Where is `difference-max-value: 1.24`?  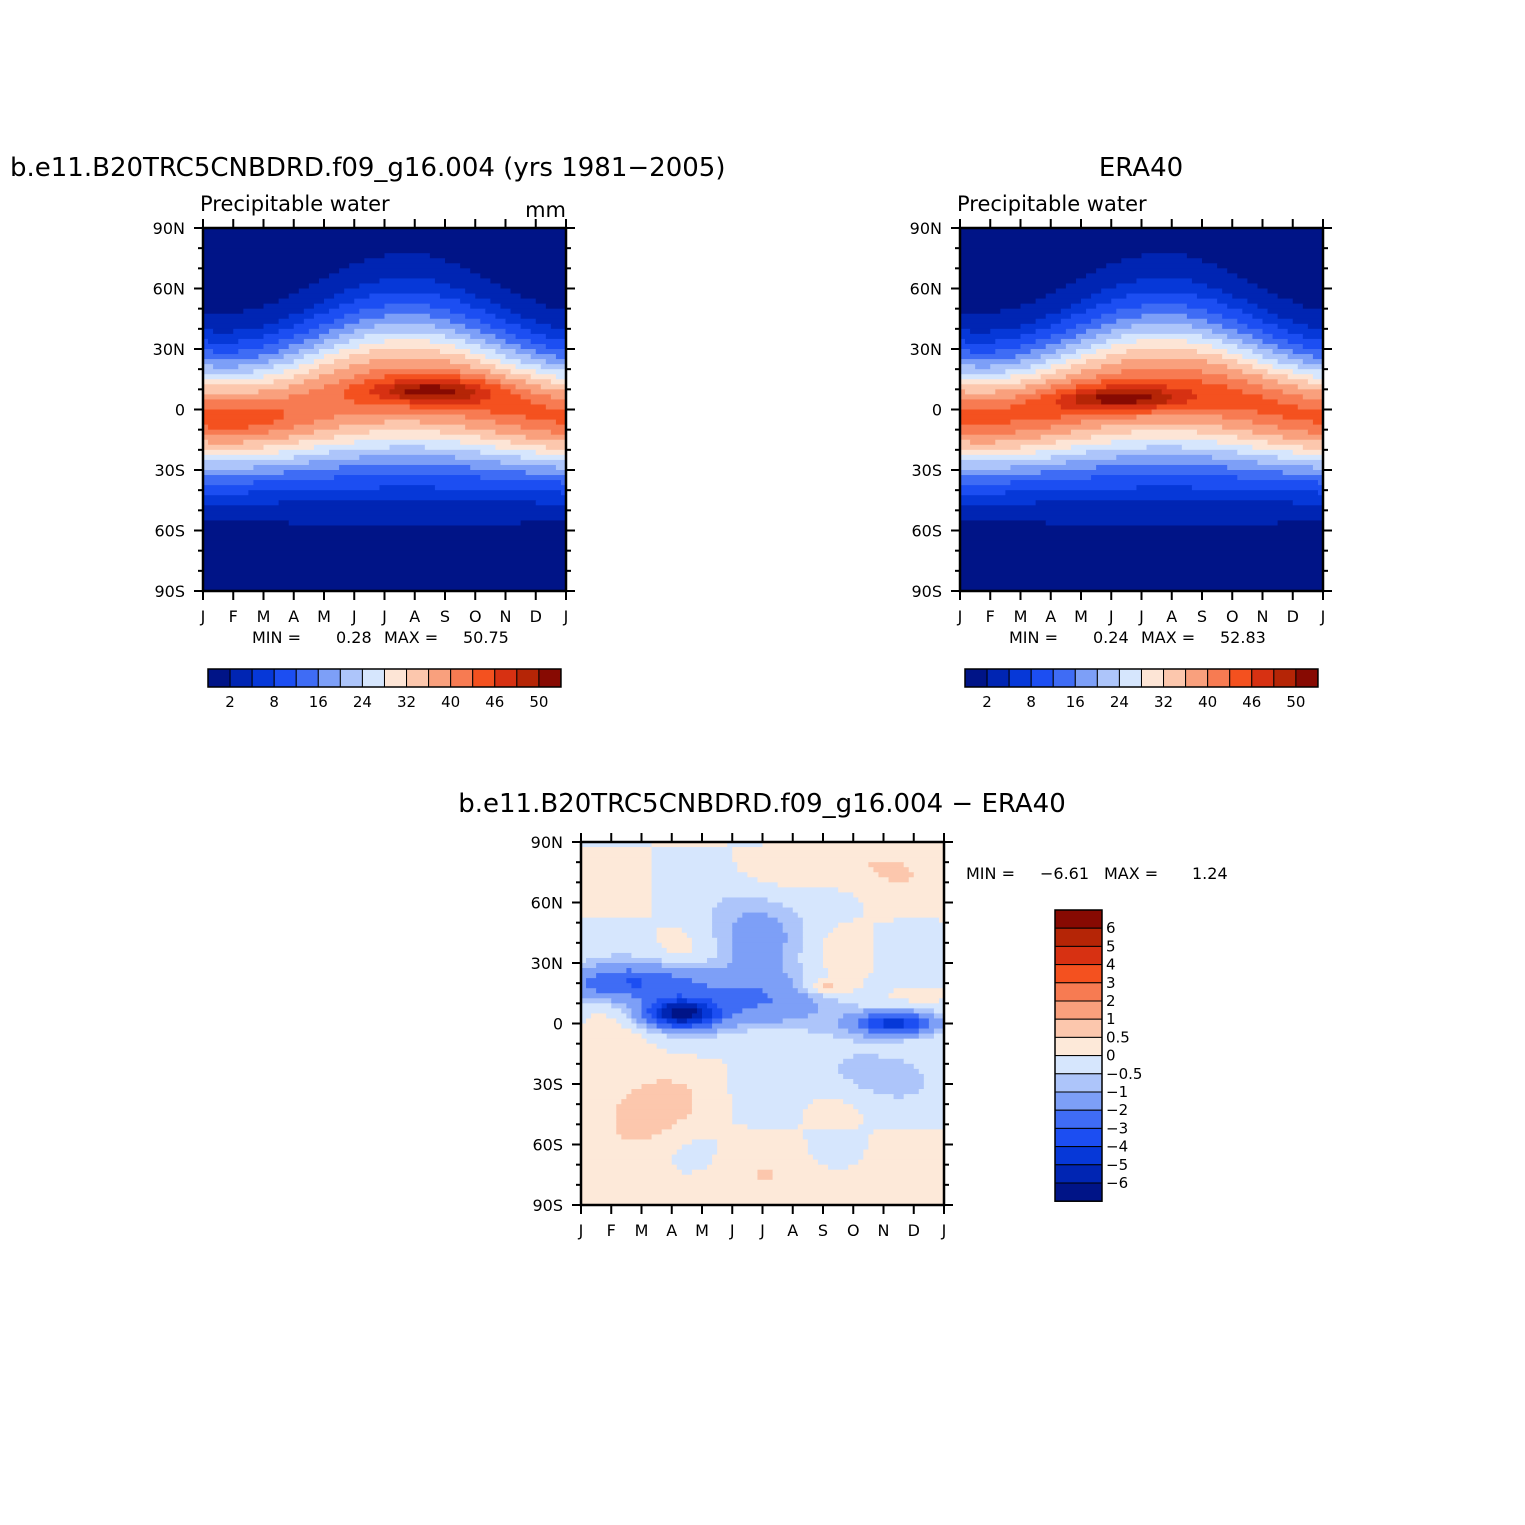 difference-max-value: 1.24 is located at coordinates (1210, 873).